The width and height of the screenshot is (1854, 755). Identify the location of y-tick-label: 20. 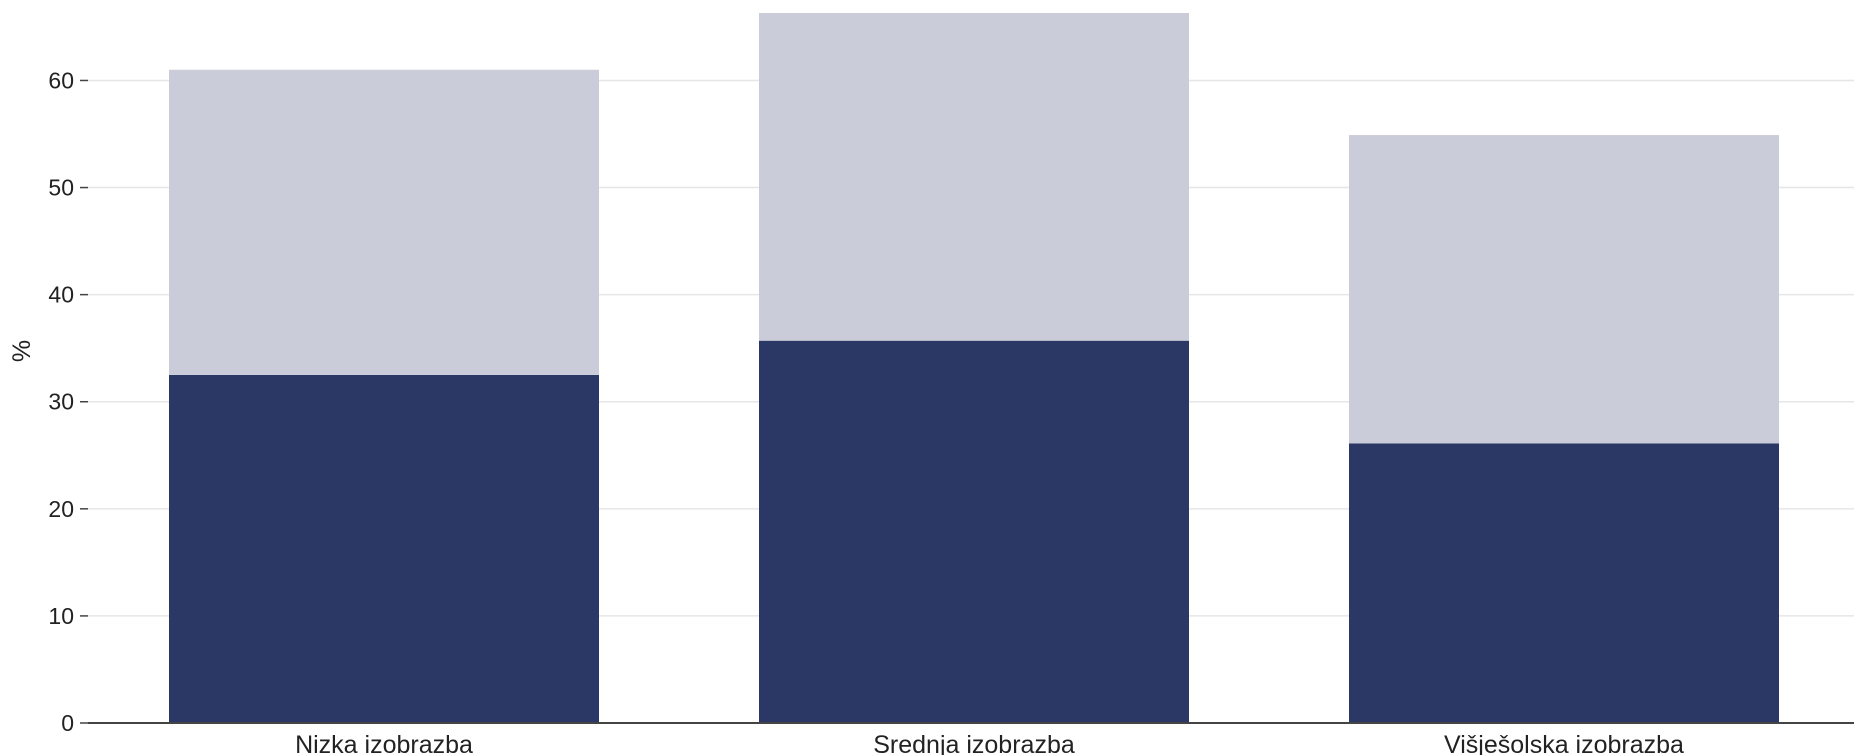
(61, 509).